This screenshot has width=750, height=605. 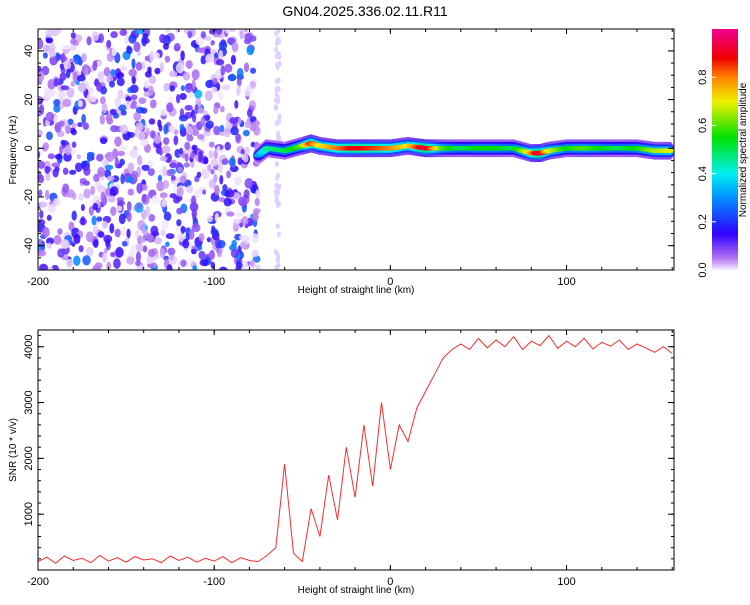 What do you see at coordinates (29, 347) in the screenshot?
I see `y-tick-label: 4000` at bounding box center [29, 347].